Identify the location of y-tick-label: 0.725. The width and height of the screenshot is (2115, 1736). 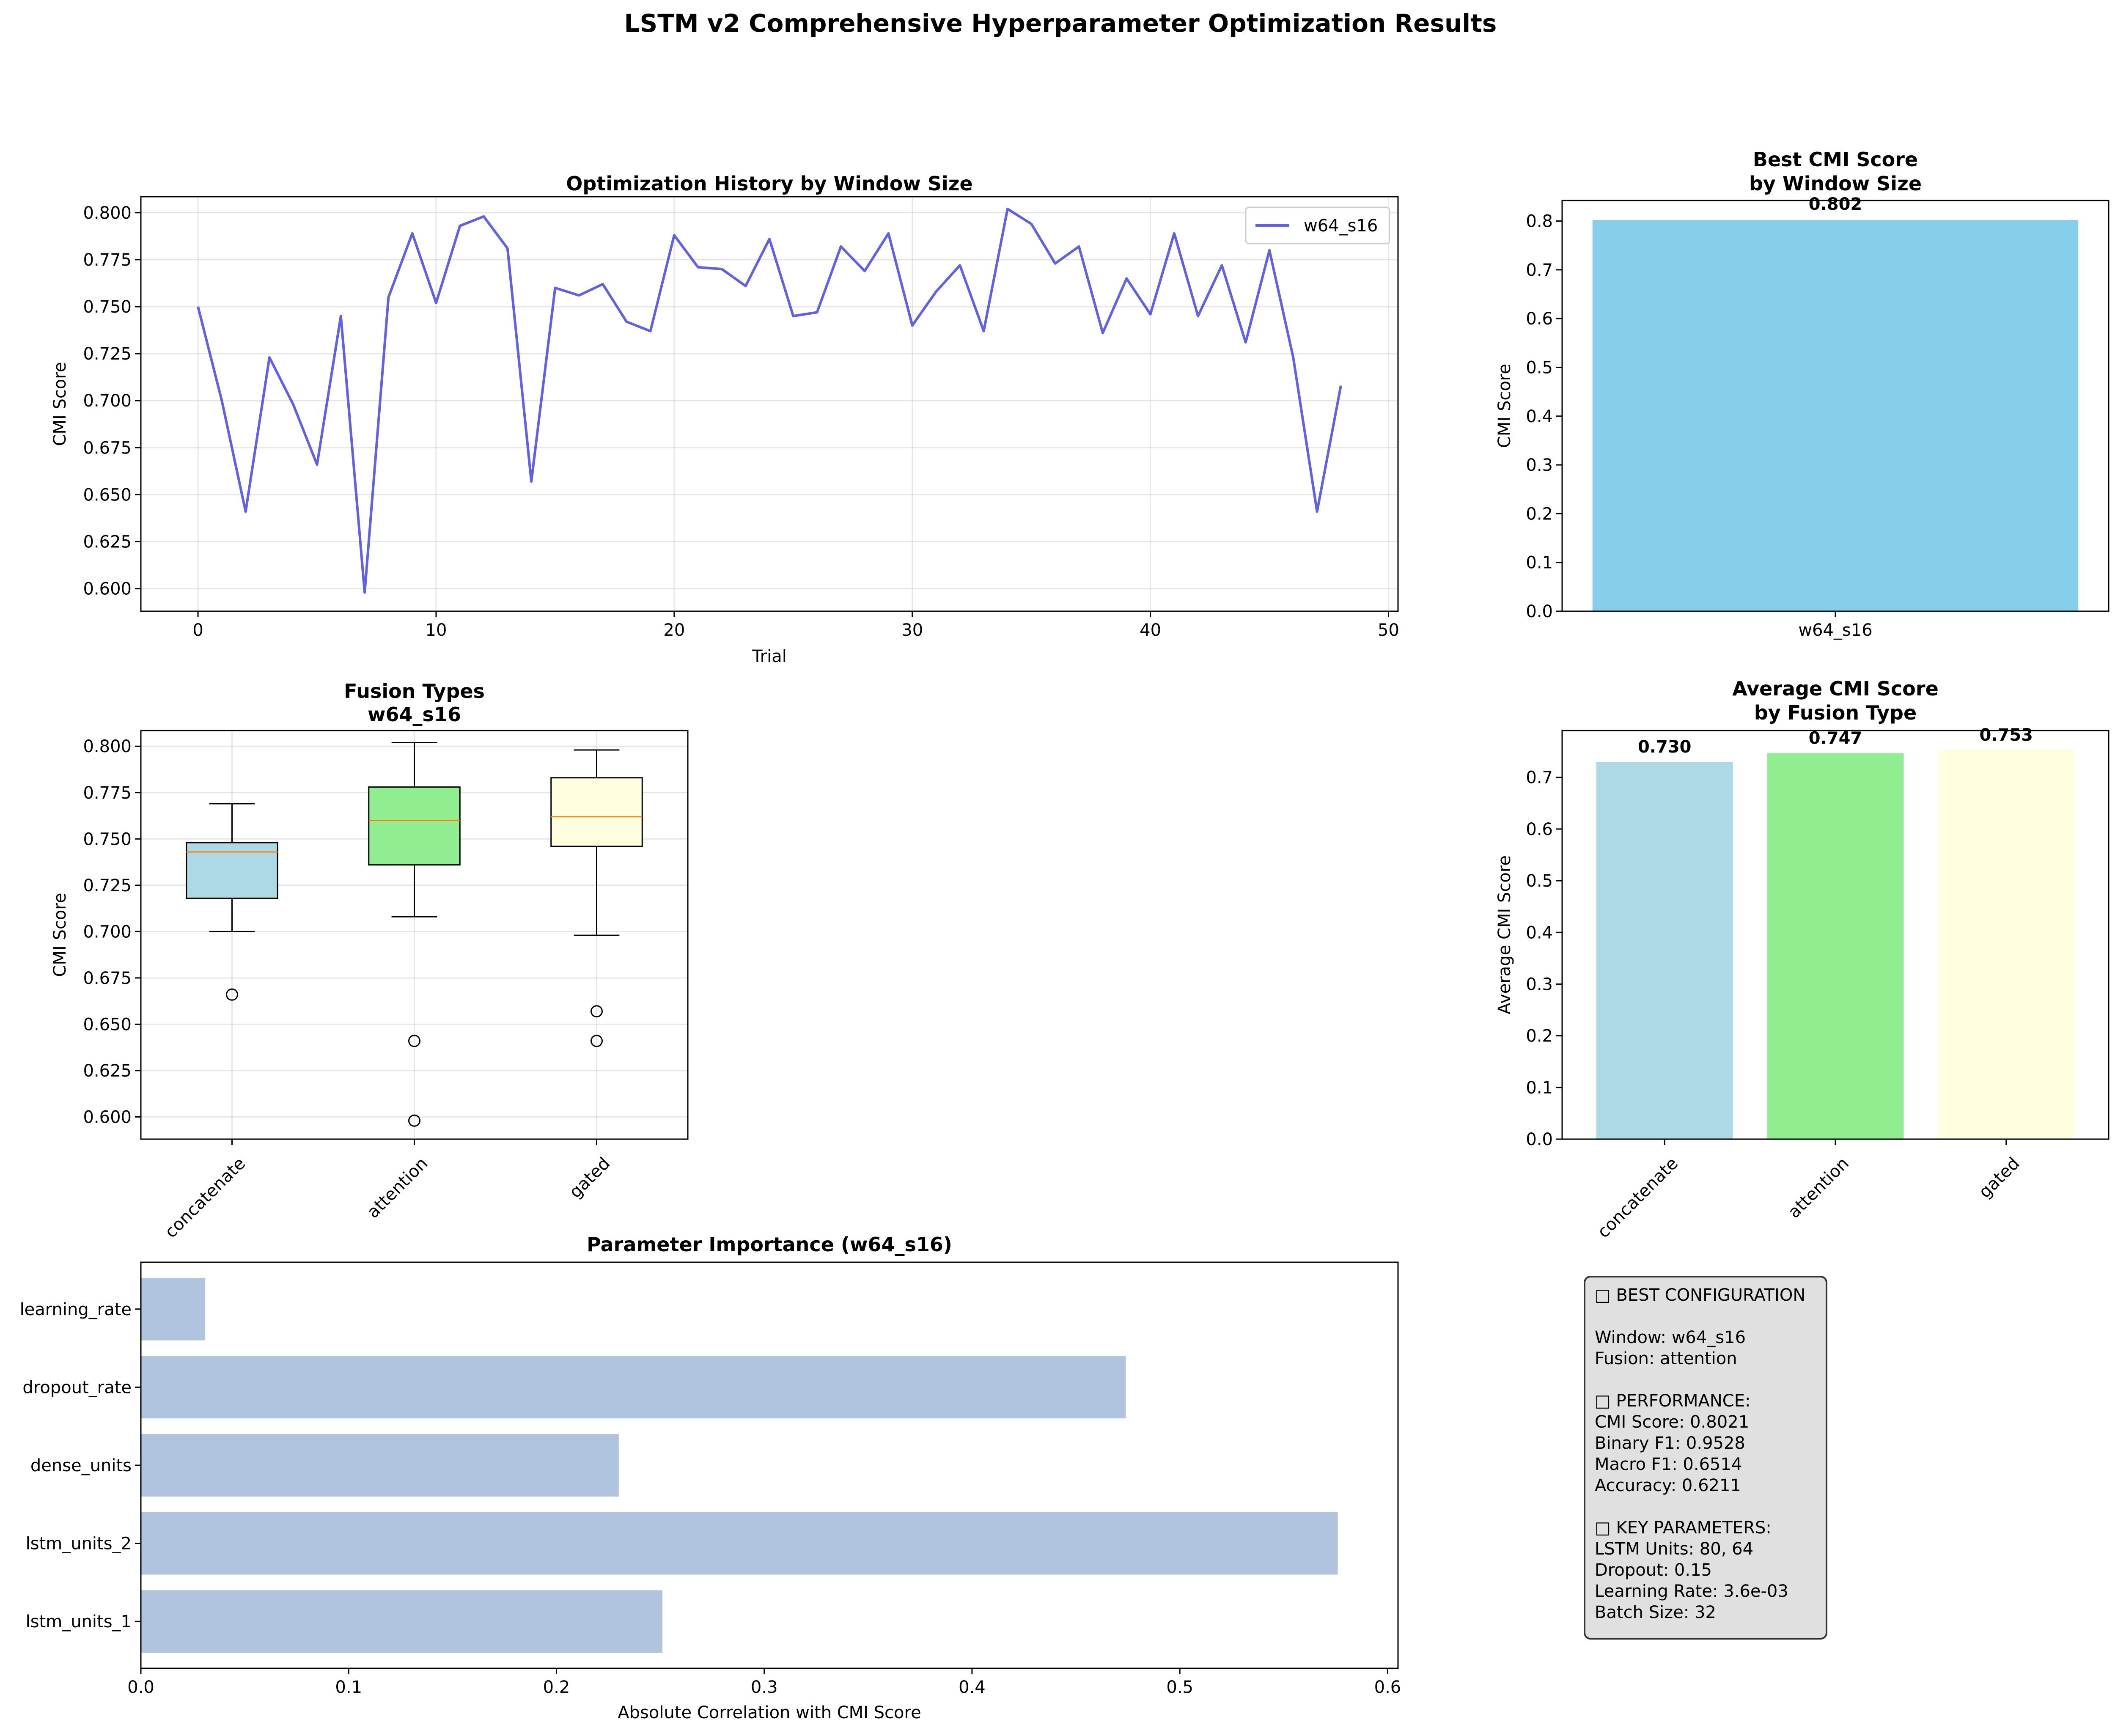
(107, 885).